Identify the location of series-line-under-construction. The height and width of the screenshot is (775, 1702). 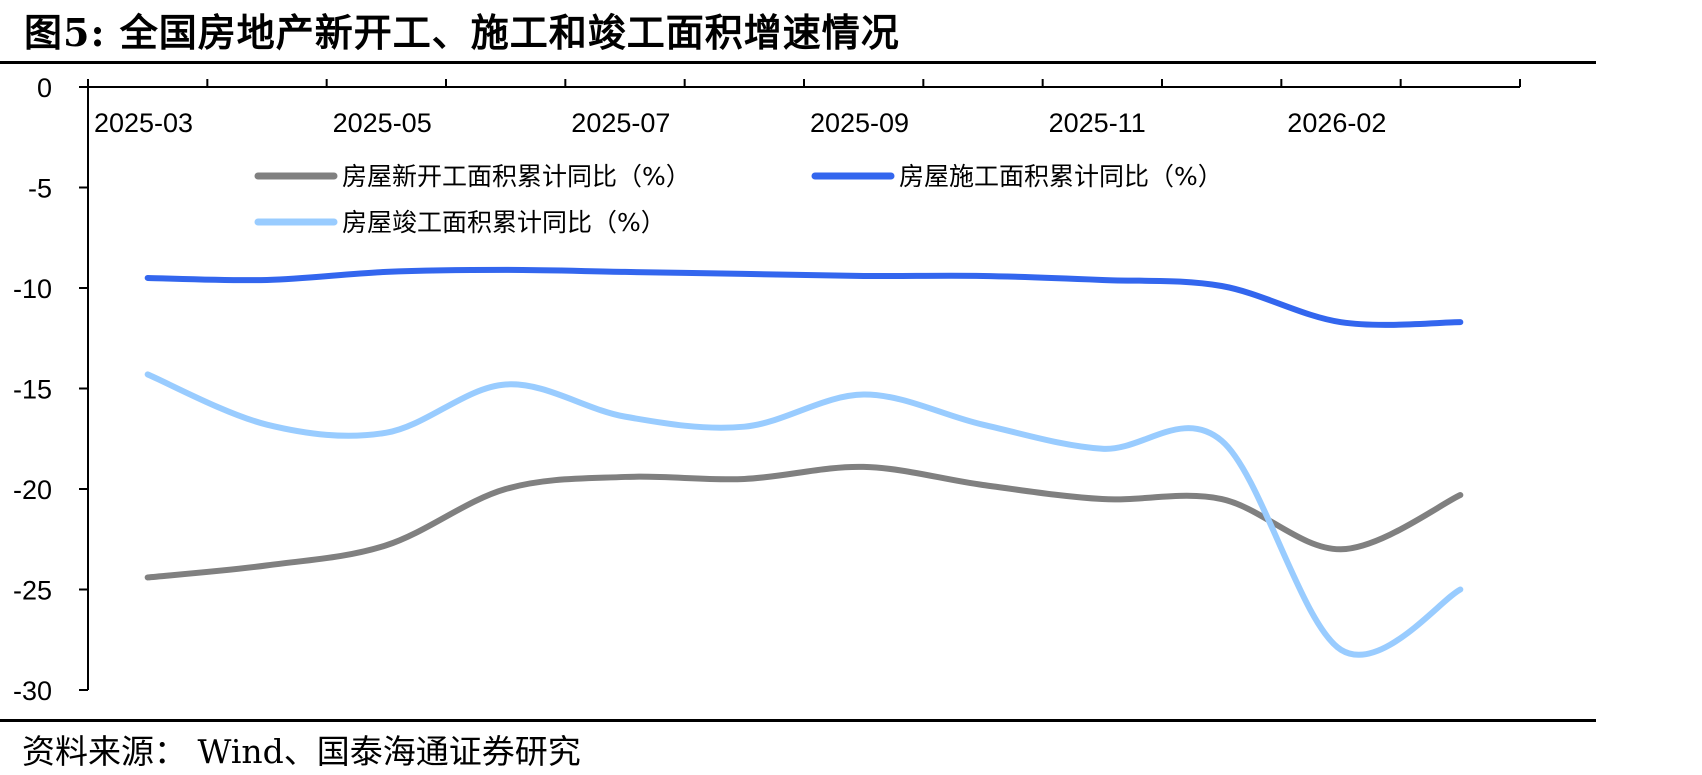
(804, 297).